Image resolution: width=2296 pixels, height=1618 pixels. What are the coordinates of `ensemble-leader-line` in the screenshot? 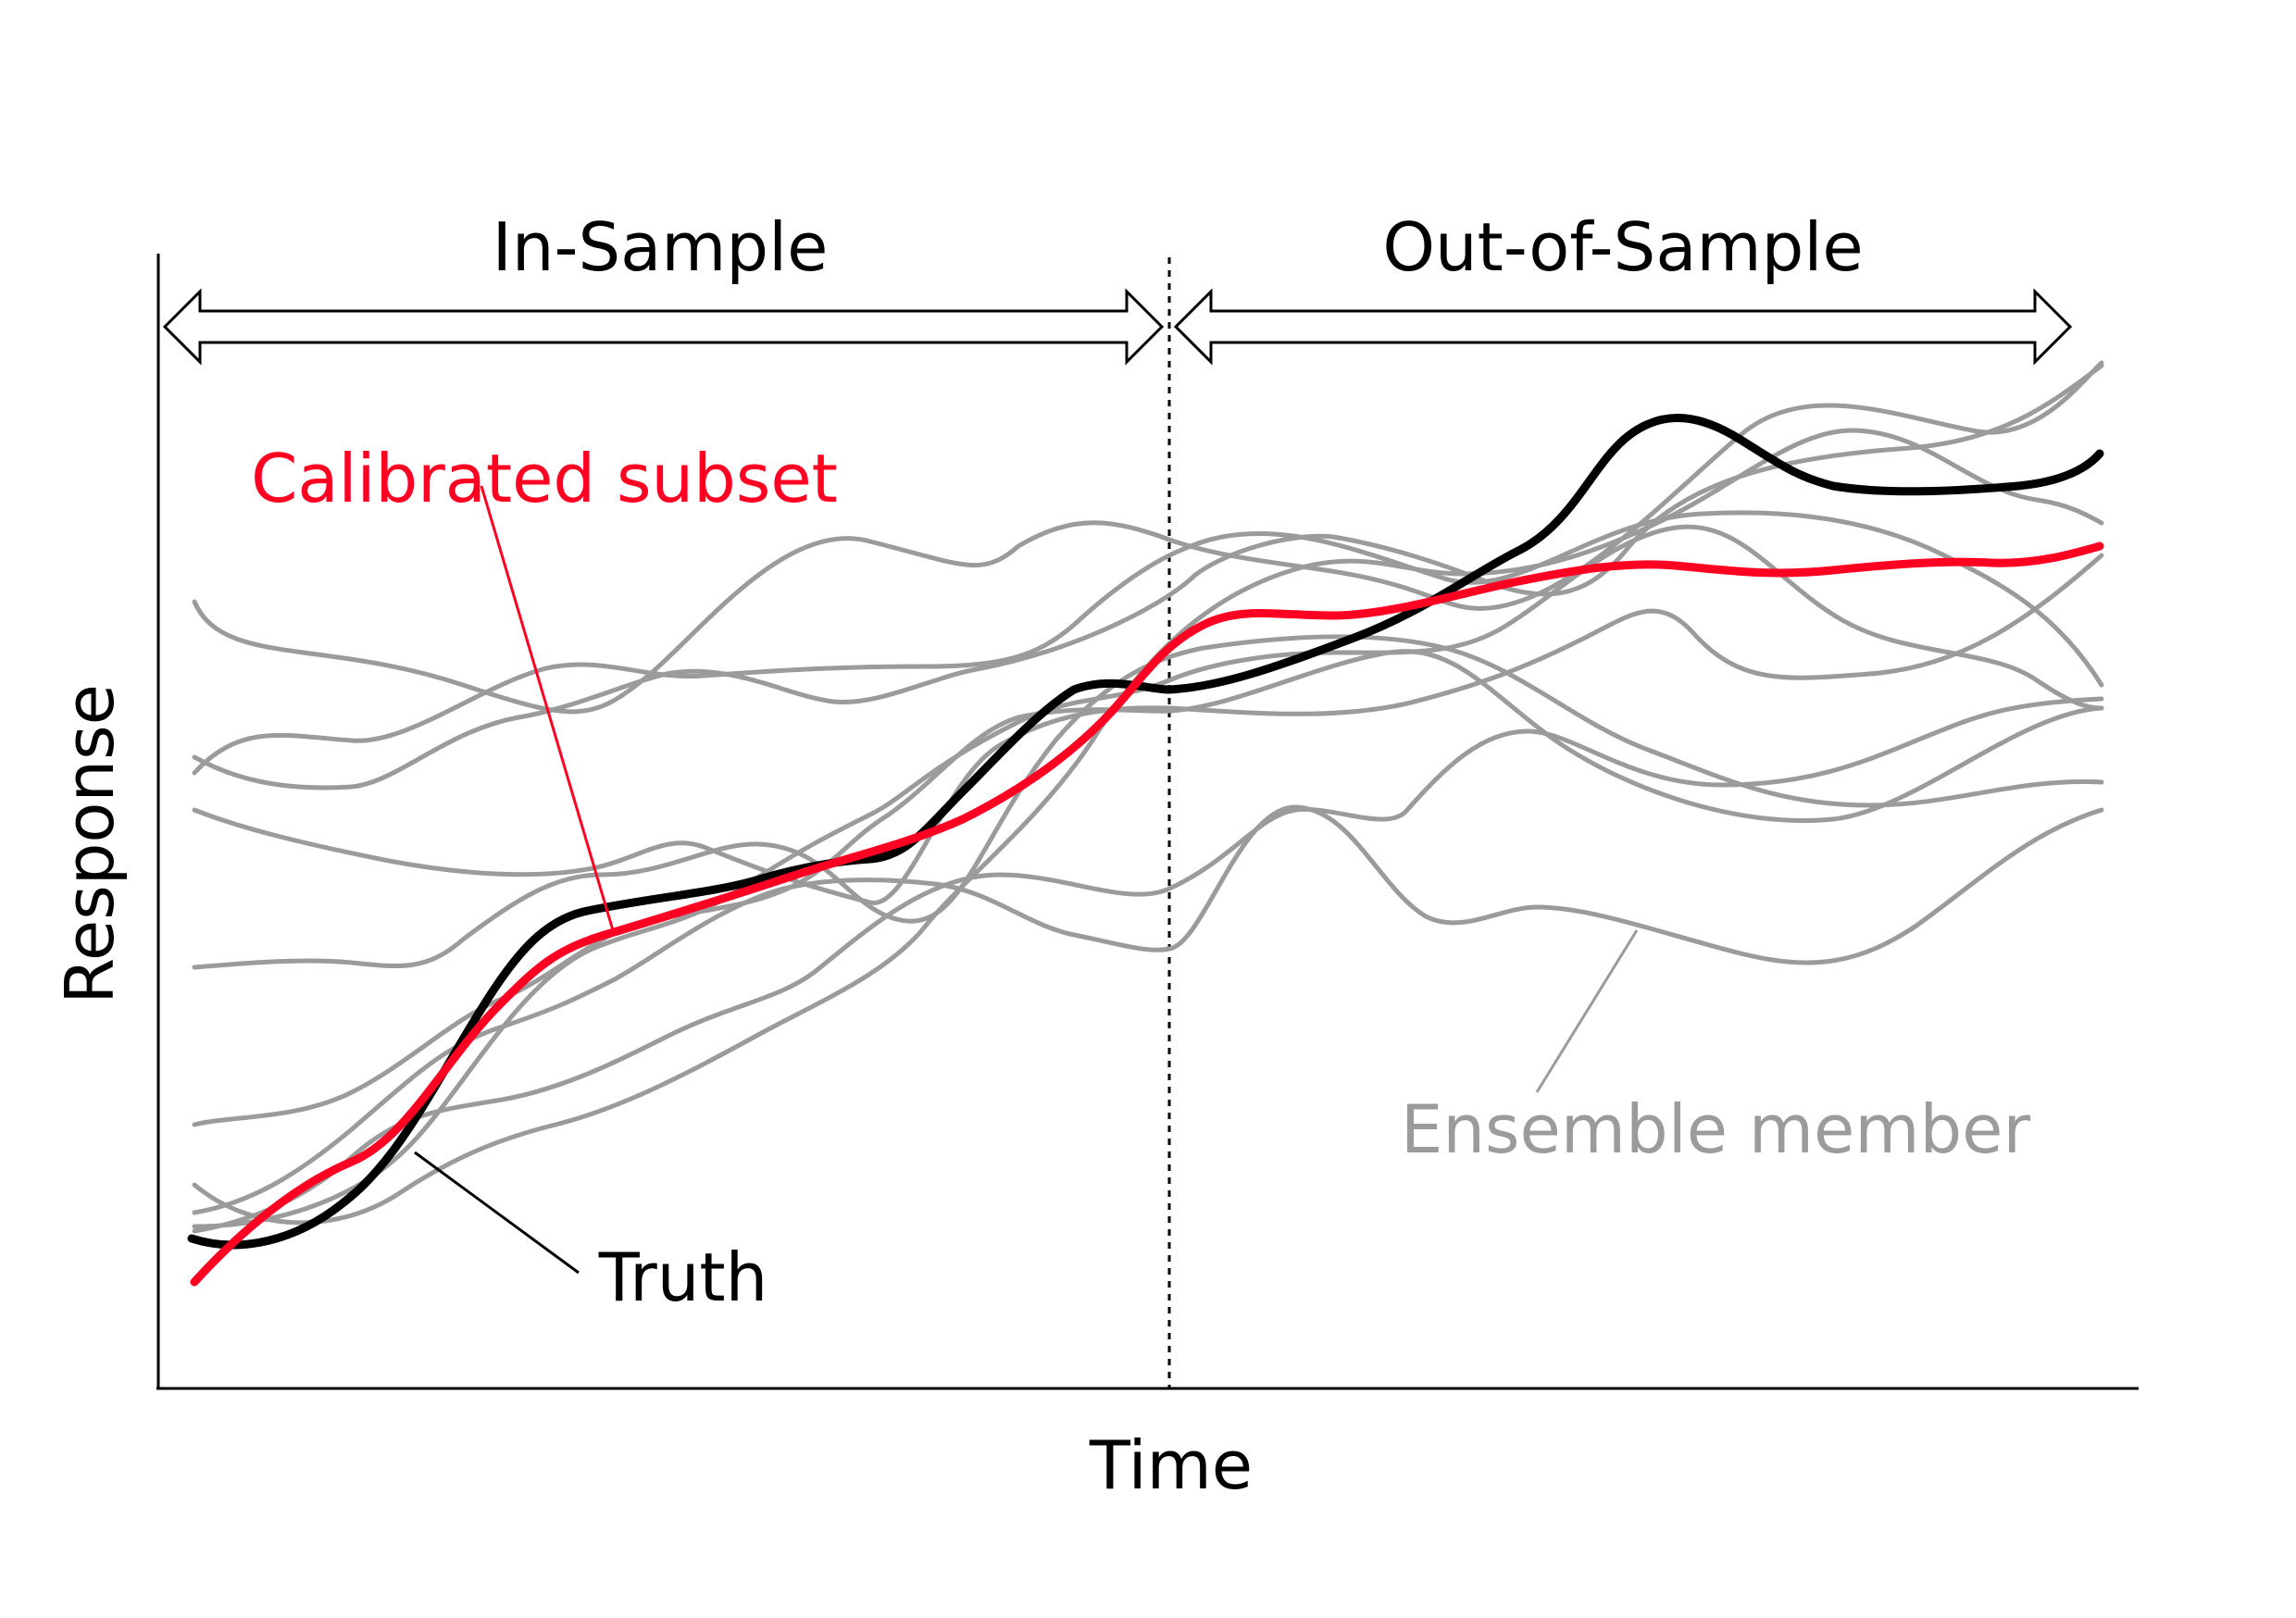 It's located at (1587, 1011).